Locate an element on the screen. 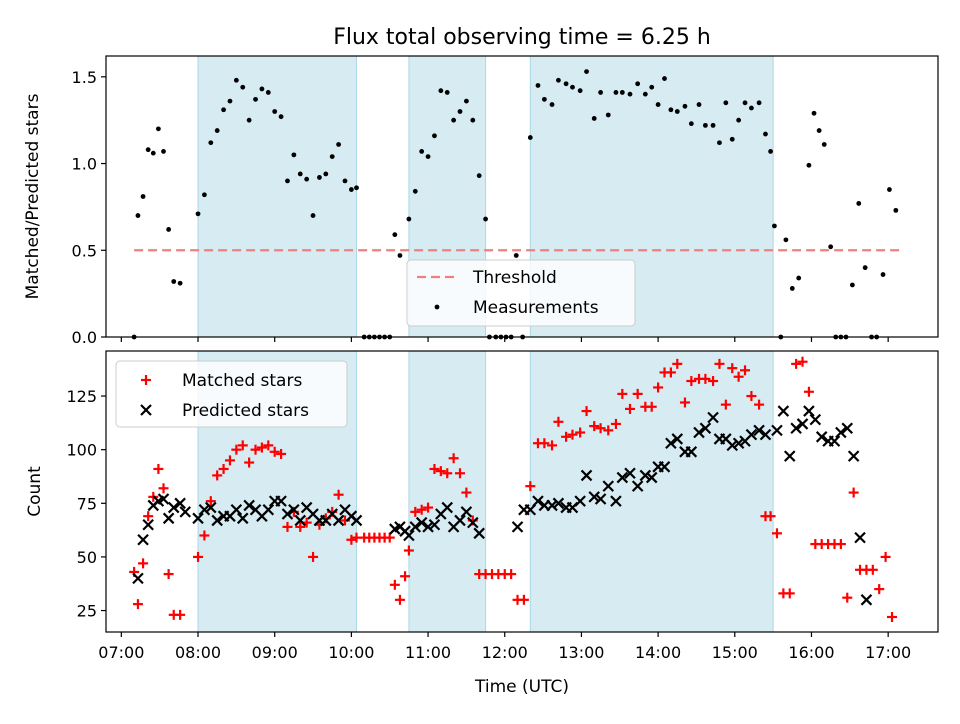  x-tick-label: 11:00 is located at coordinates (428, 652).